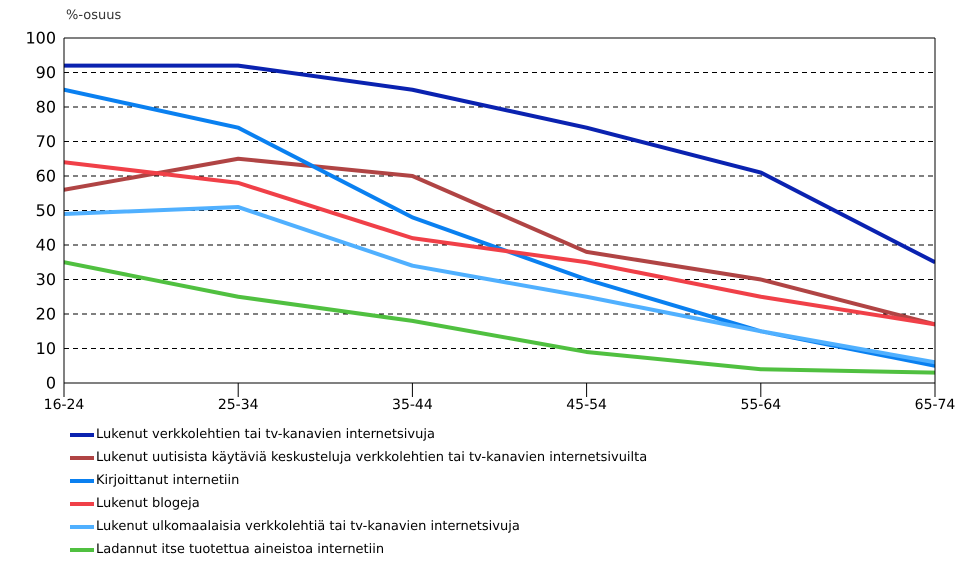  Describe the element at coordinates (168, 480) in the screenshot. I see `legend-label: Kirjoittanut internetiin` at that location.